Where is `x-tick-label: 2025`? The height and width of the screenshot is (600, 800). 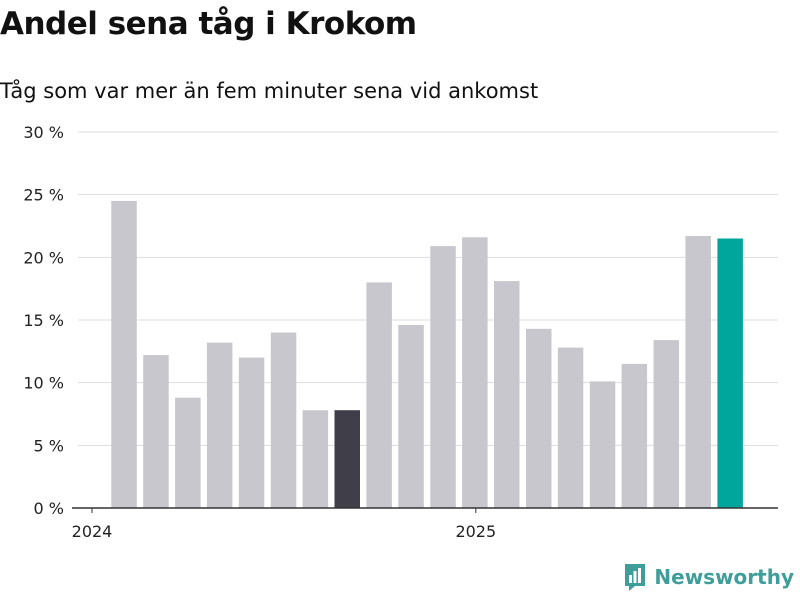
x-tick-label: 2025 is located at coordinates (475, 531).